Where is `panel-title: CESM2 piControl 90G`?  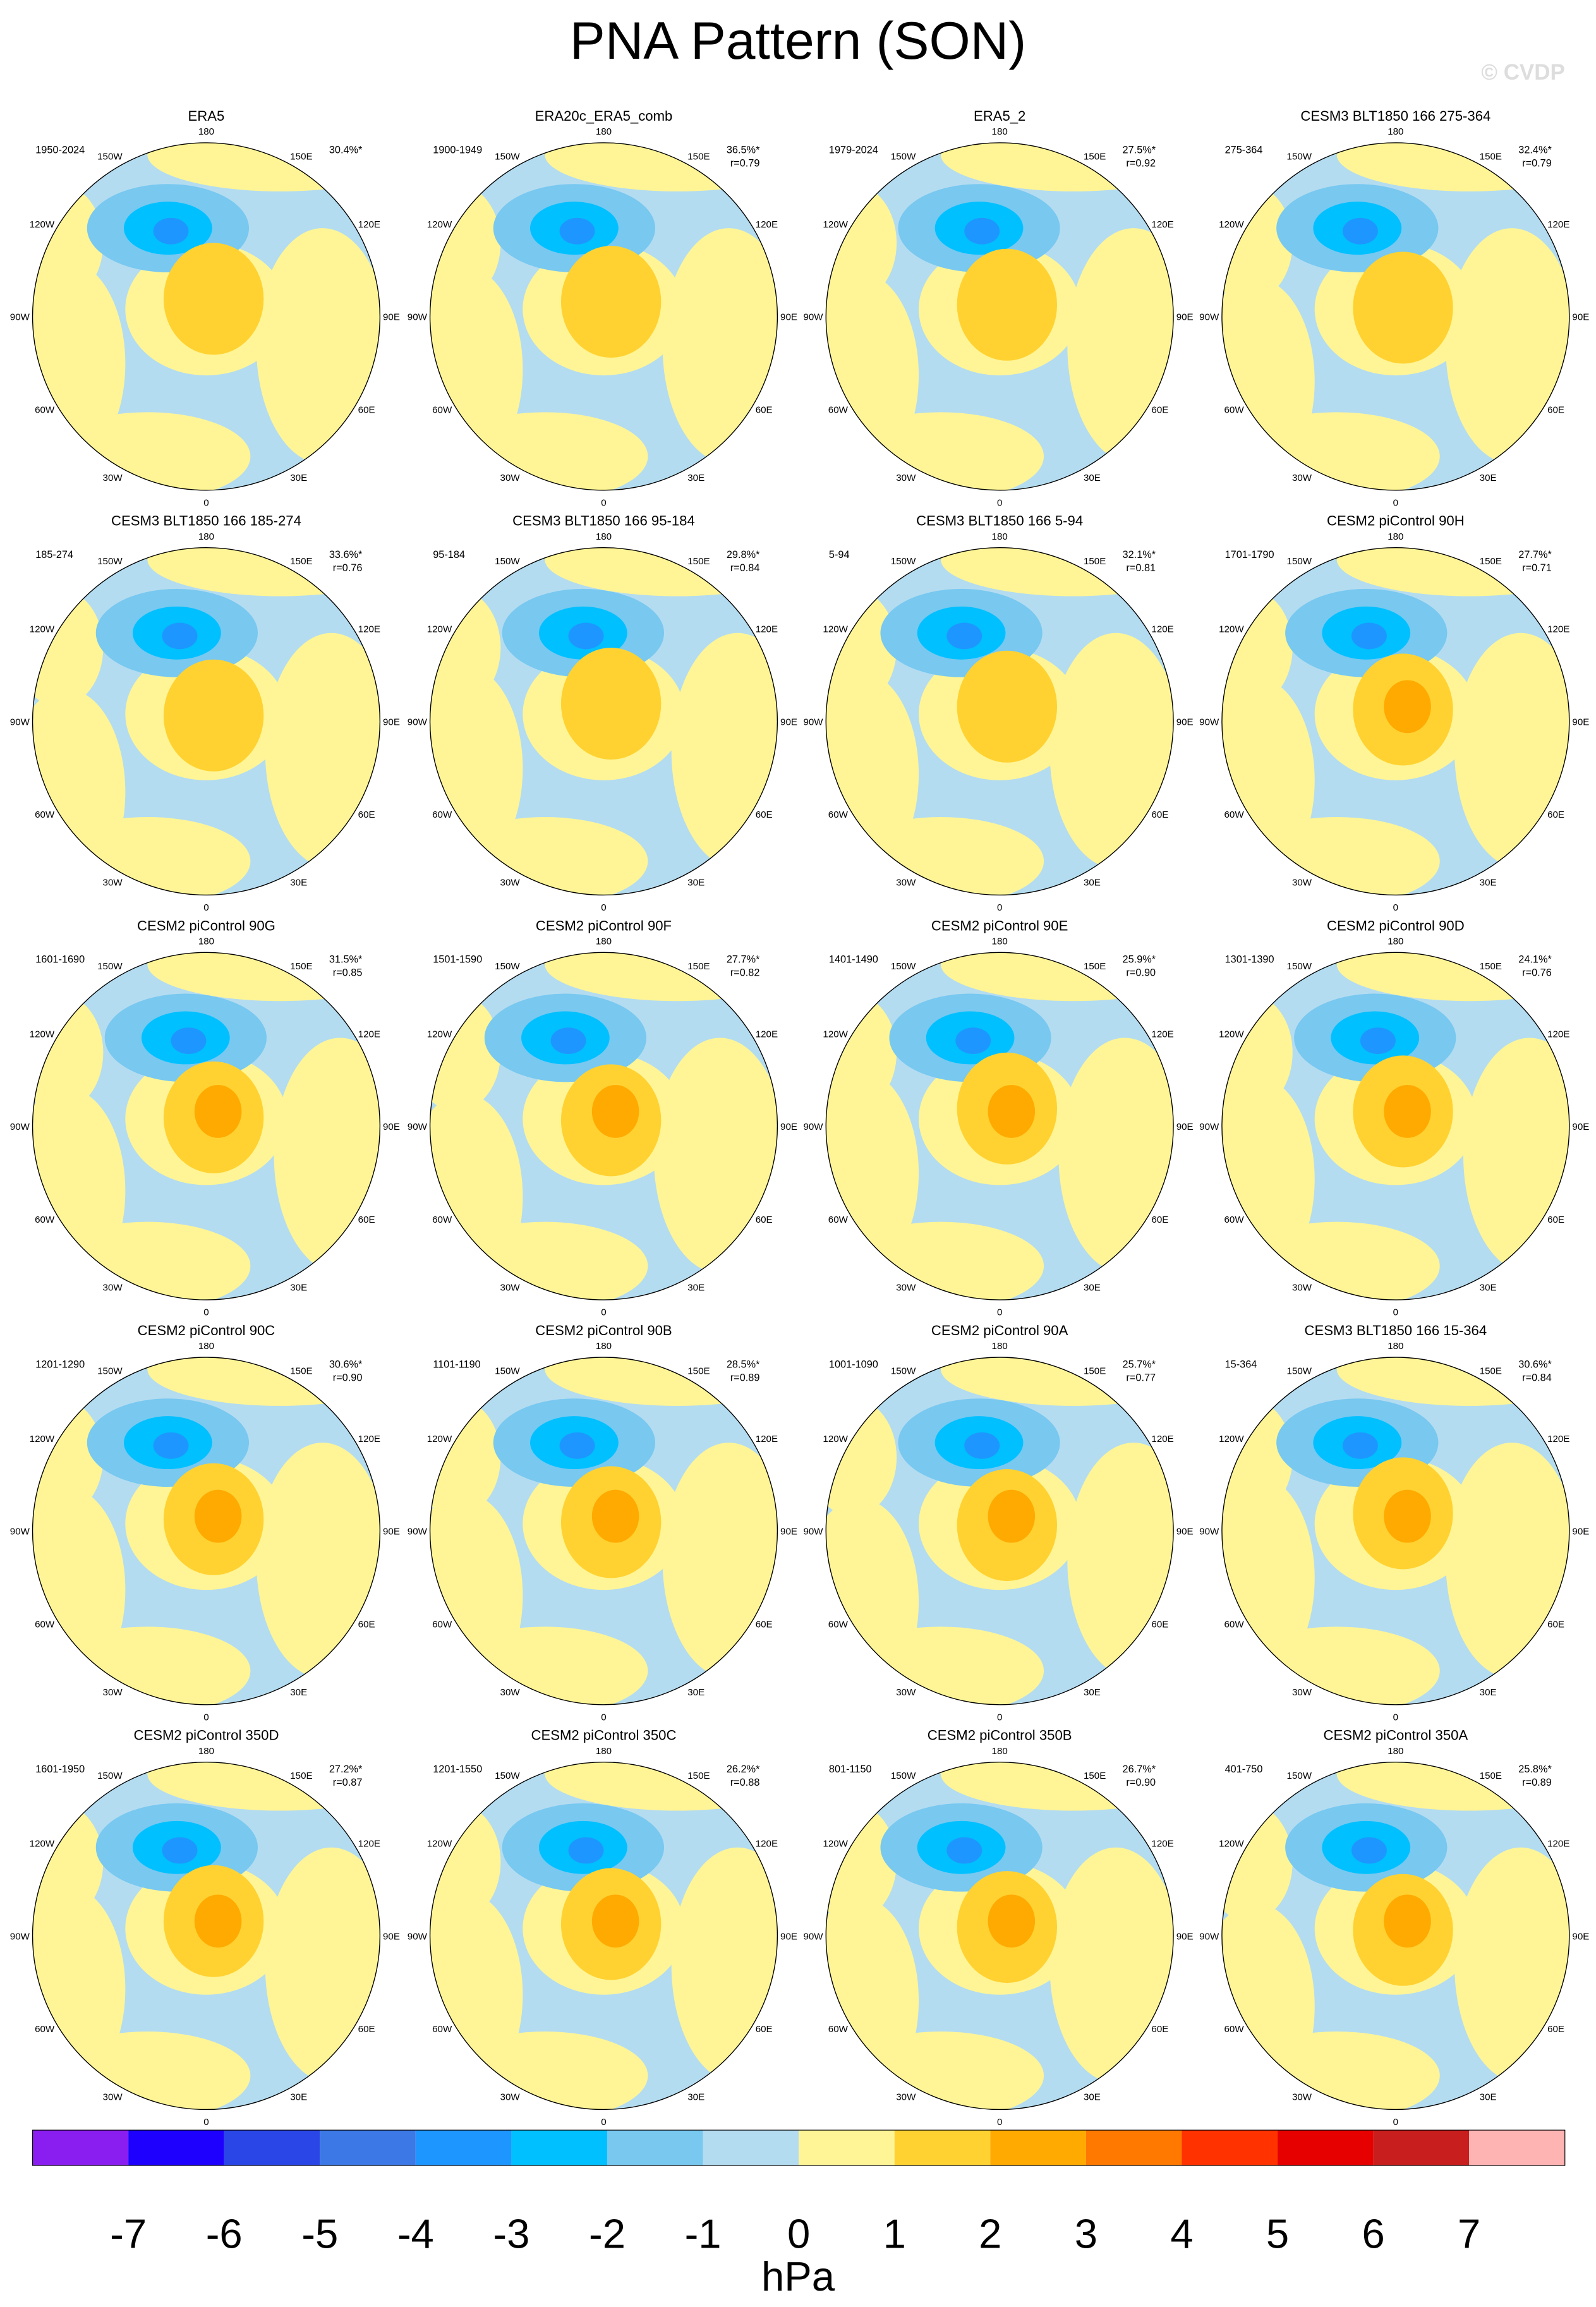
panel-title: CESM2 piControl 90G is located at coordinates (206, 925).